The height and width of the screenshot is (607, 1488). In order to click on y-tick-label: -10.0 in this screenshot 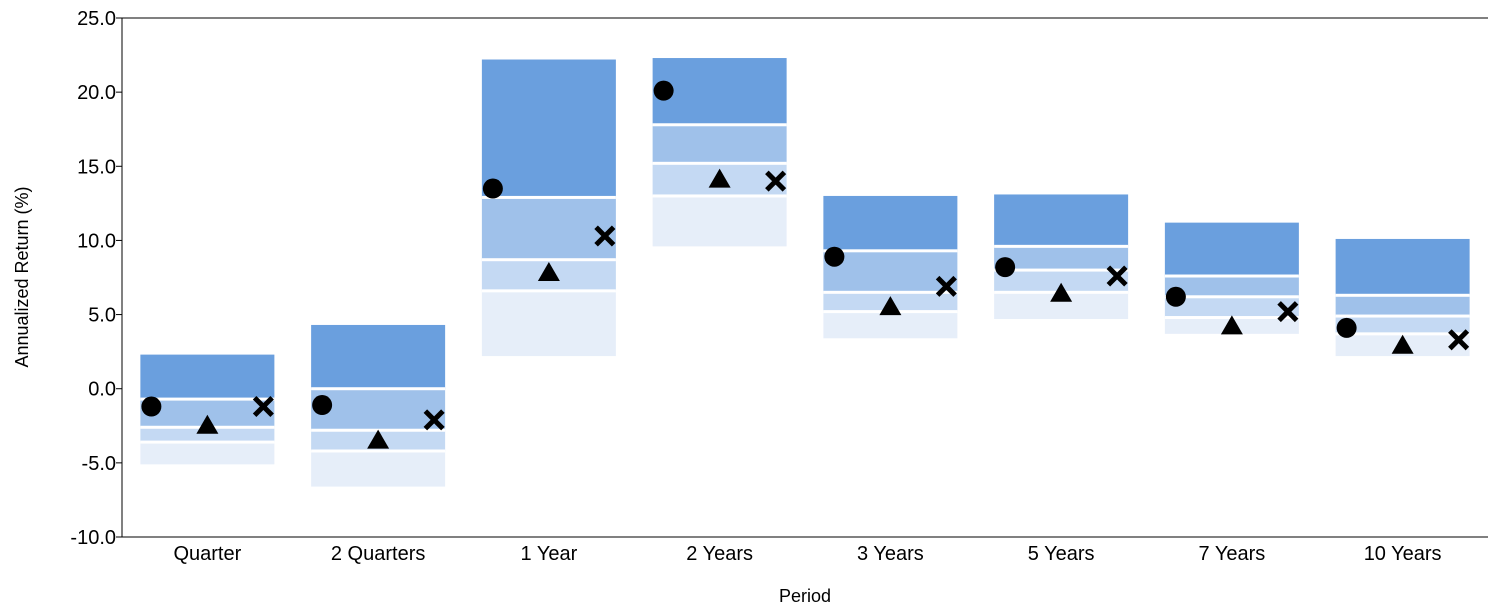, I will do `click(93, 538)`.